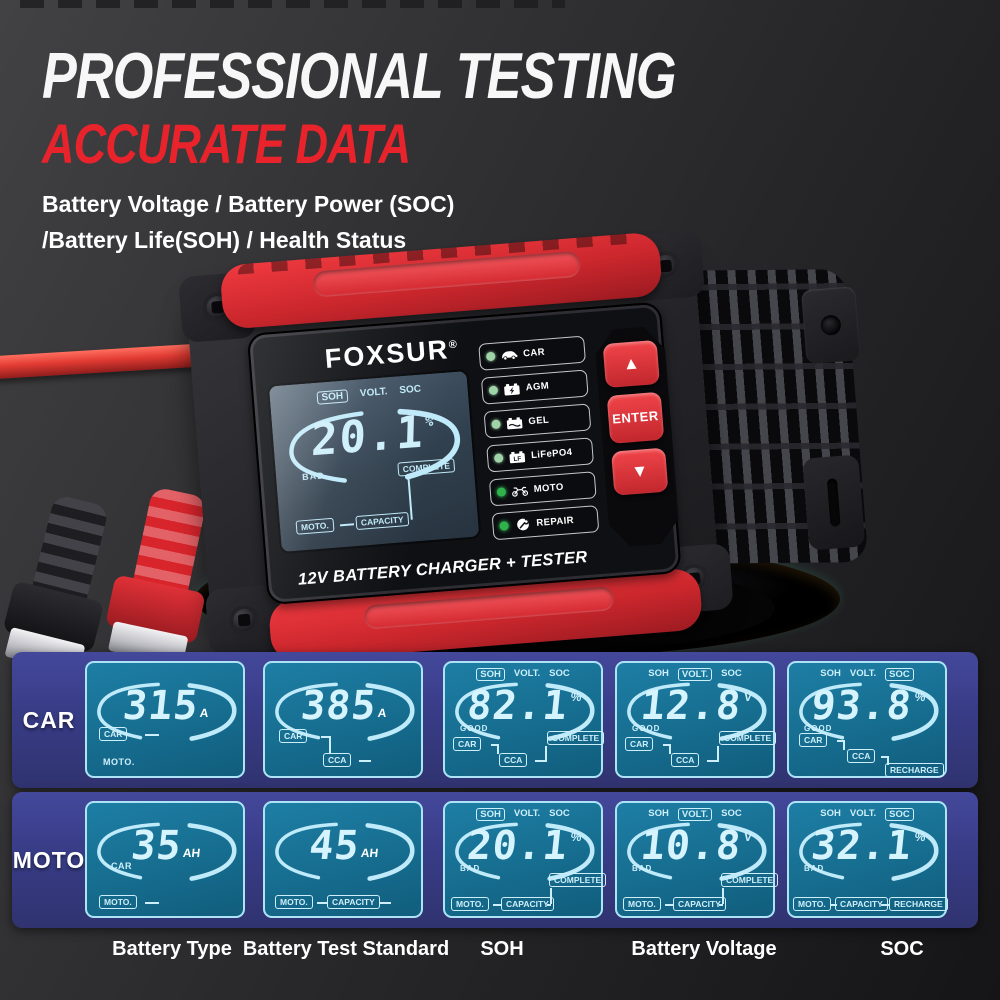 This screenshot has height=1000, width=1000. Describe the element at coordinates (532, 353) in the screenshot. I see `mode-row-car: CAR` at that location.